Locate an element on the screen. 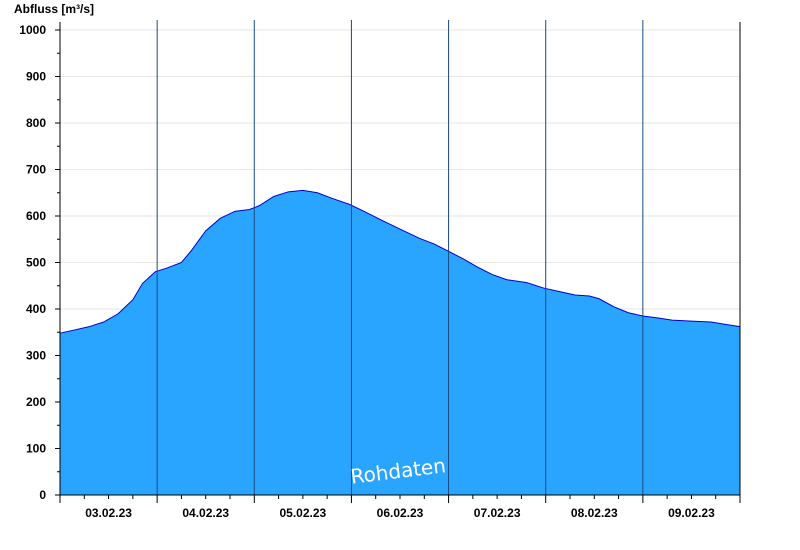 Image resolution: width=800 pixels, height=550 pixels. y-tick-label-0: 0 is located at coordinates (42, 495).